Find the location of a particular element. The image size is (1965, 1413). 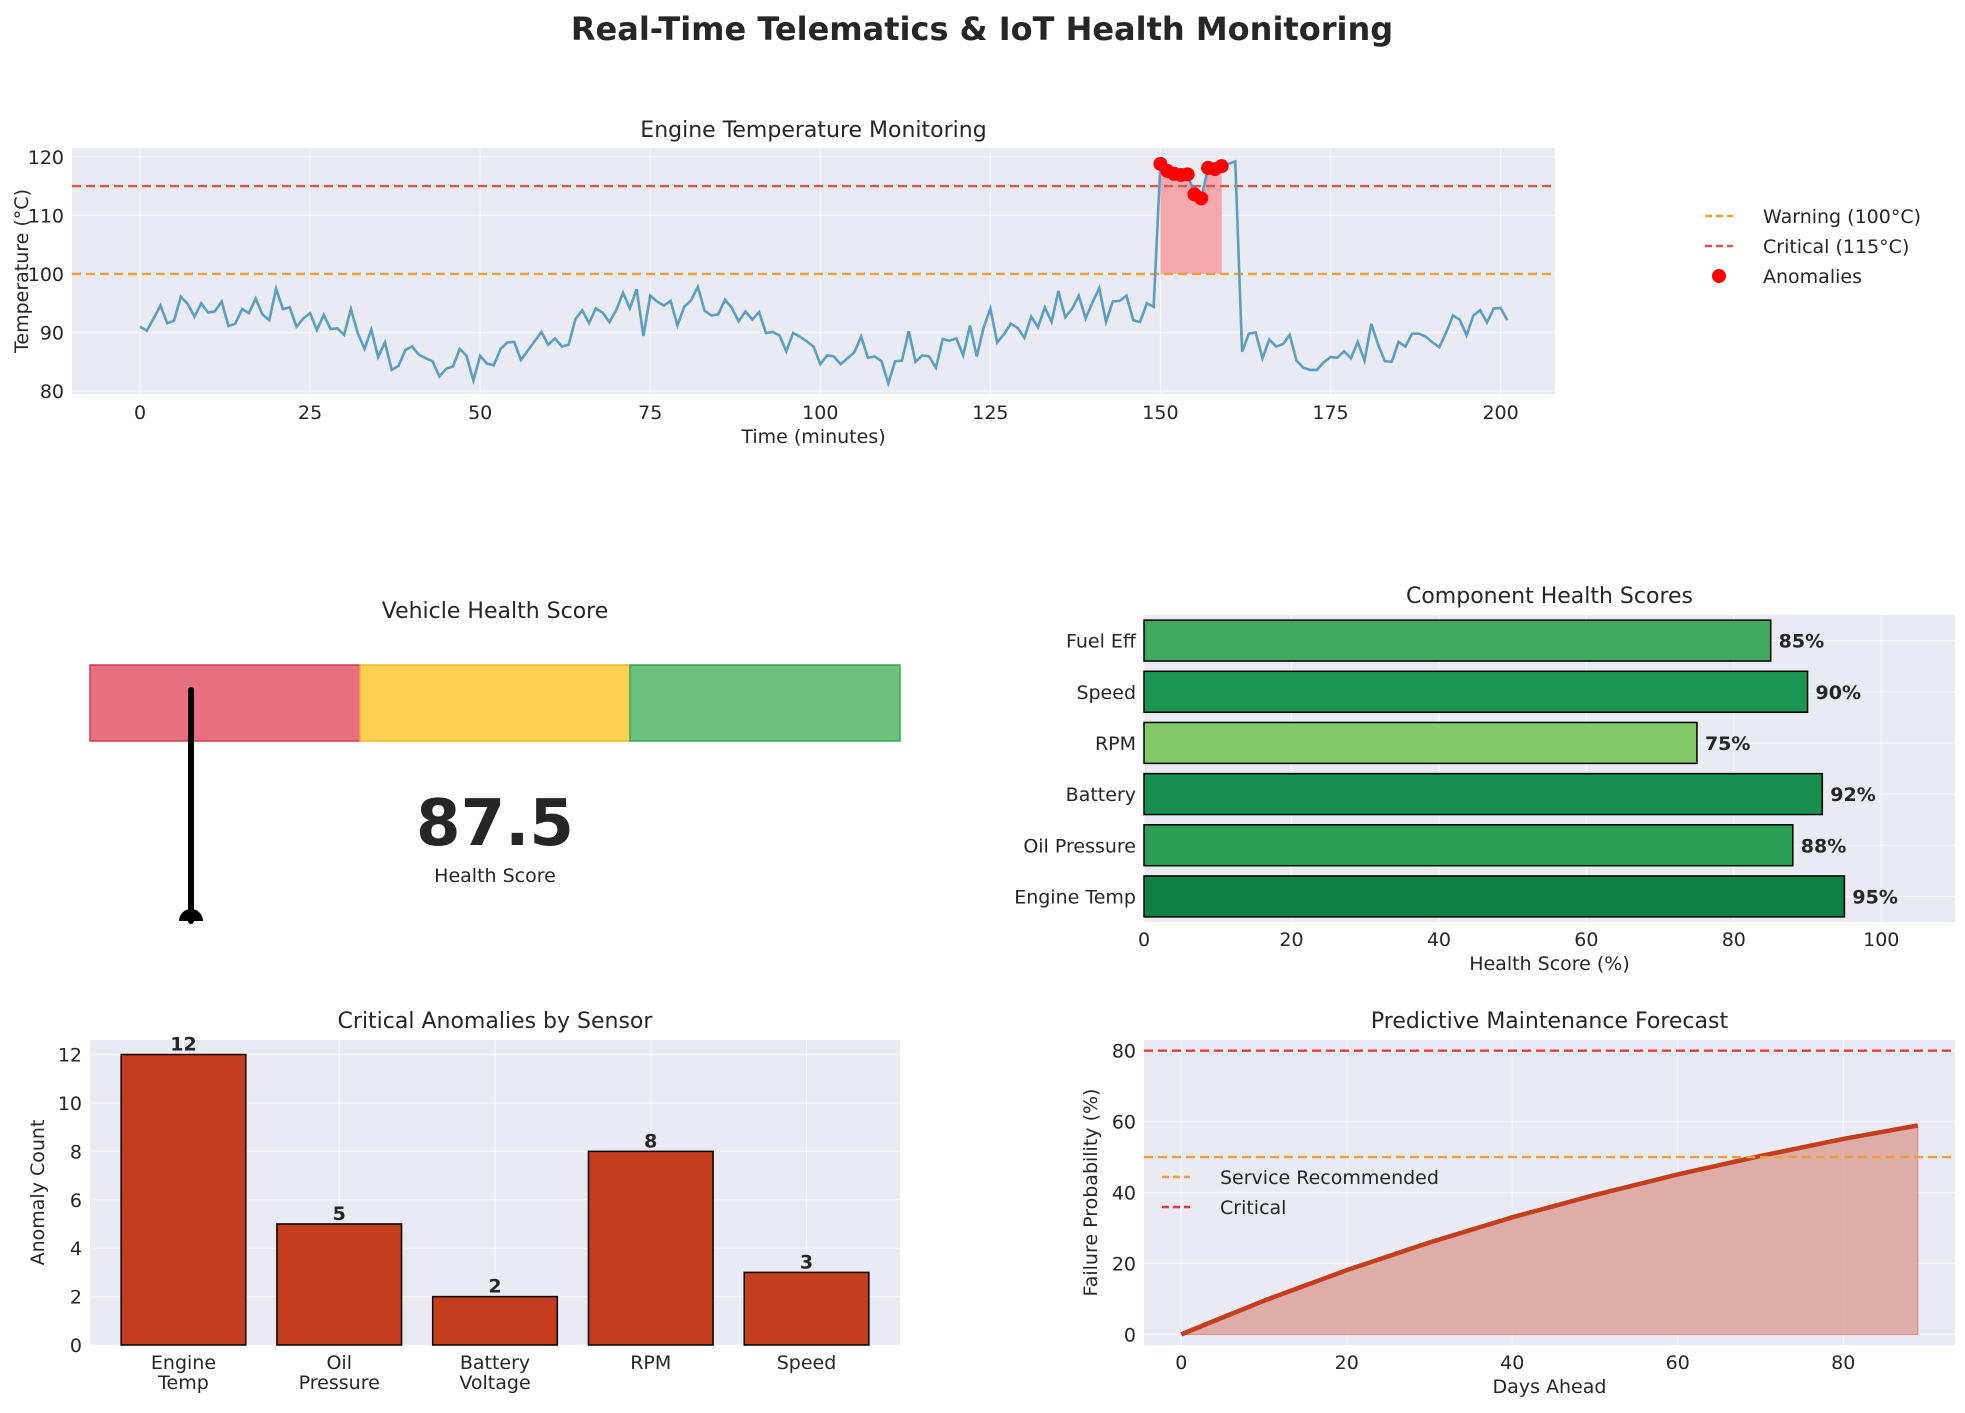

x-tick-label: Voltage is located at coordinates (494, 1383).